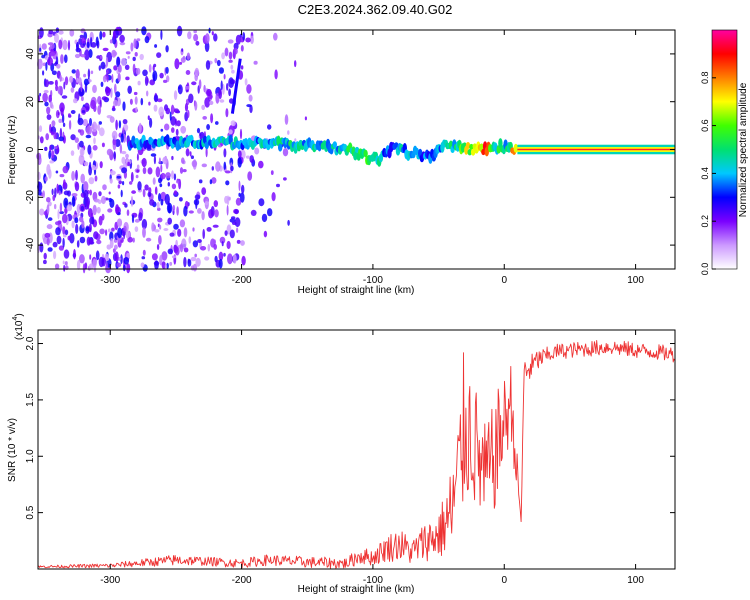  Describe the element at coordinates (373, 280) in the screenshot. I see `x-tick-label: -100` at that location.